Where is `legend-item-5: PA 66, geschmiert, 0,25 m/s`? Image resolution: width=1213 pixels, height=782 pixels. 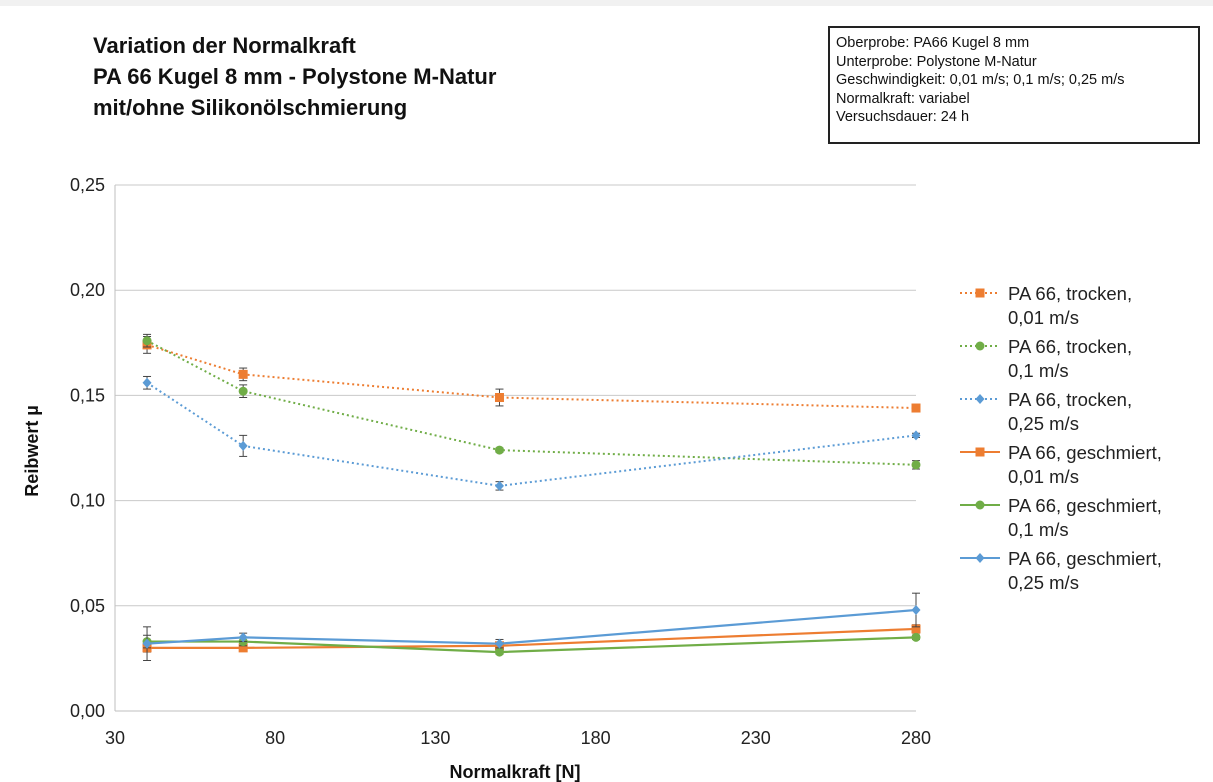 legend-item-5: PA 66, geschmiert, 0,25 m/s is located at coordinates (1061, 570).